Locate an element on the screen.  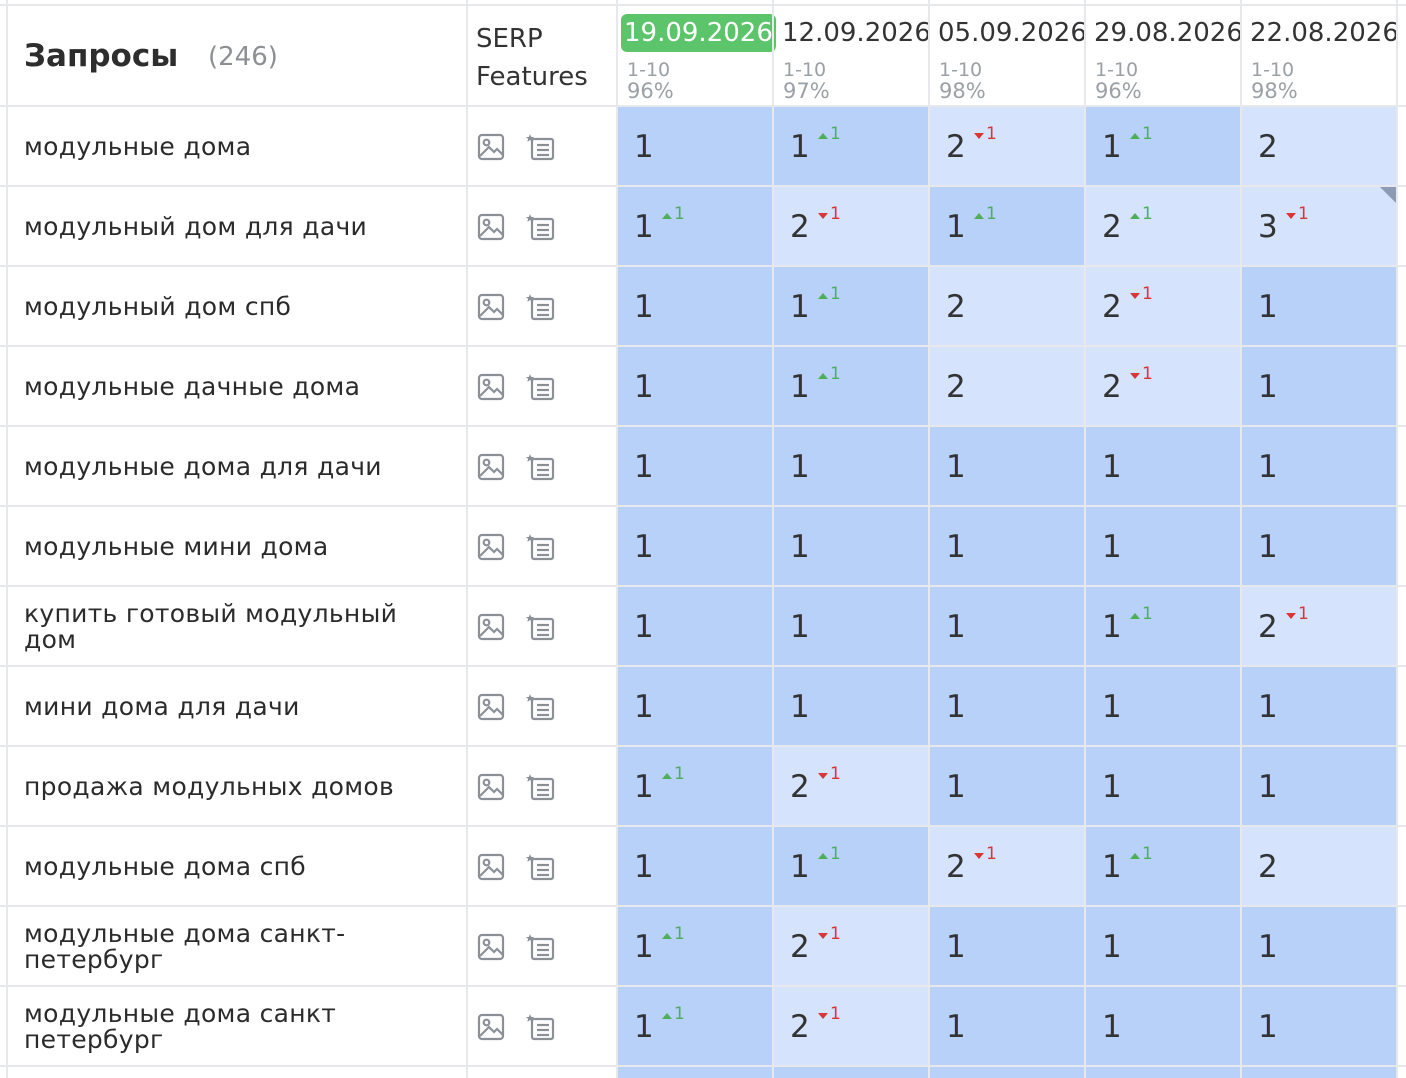
date-column-header: 12.09.2026 1-10 97% is located at coordinates (852, 53).